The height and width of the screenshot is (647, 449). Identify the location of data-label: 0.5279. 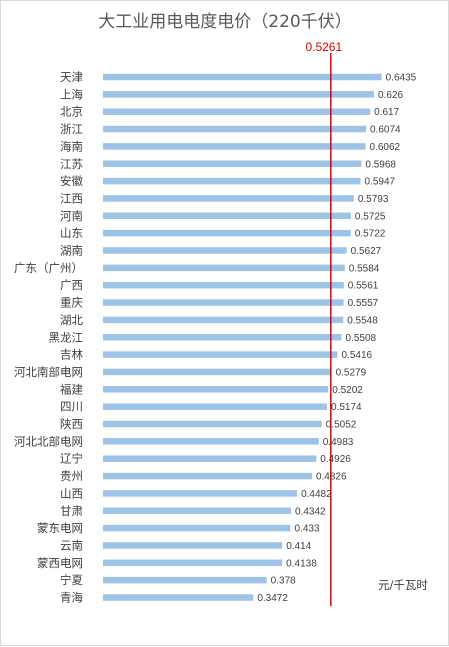
(351, 372).